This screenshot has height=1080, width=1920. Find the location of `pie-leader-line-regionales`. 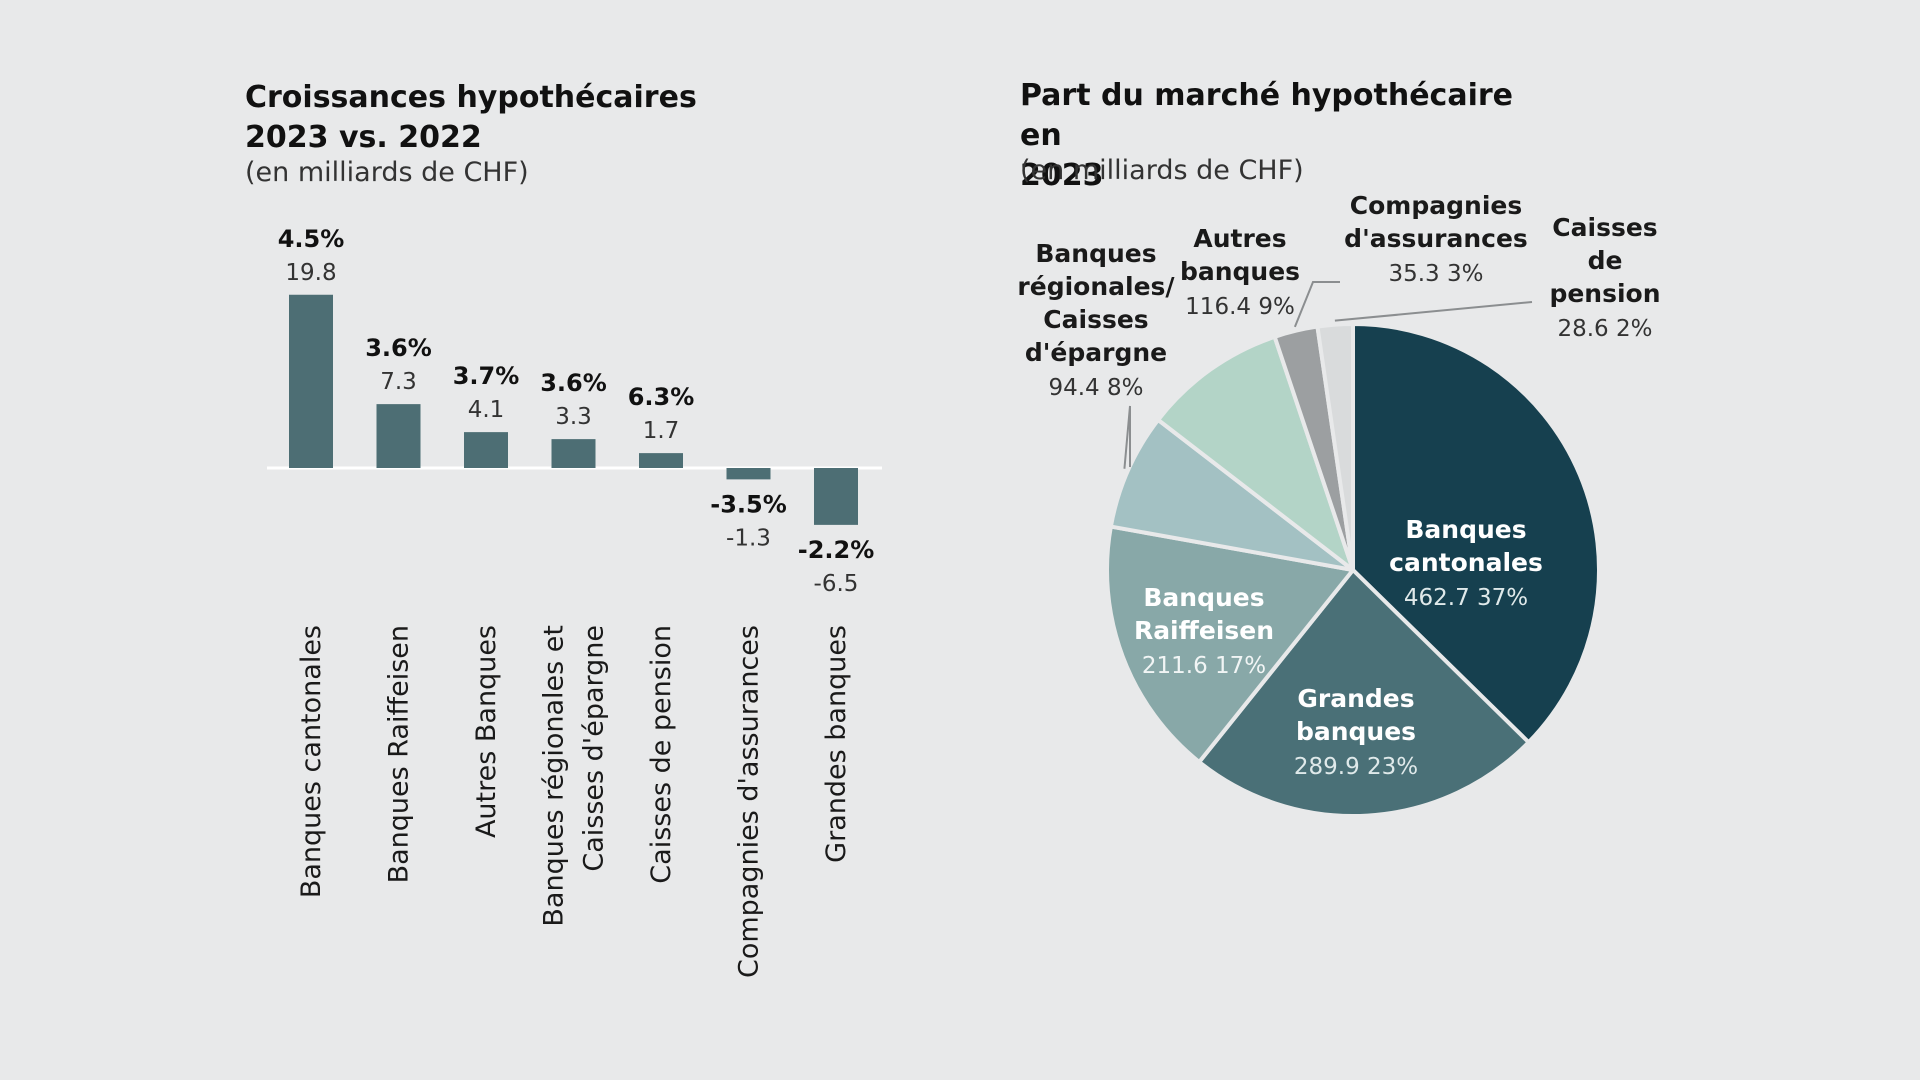

pie-leader-line-regionales is located at coordinates (1127, 437).